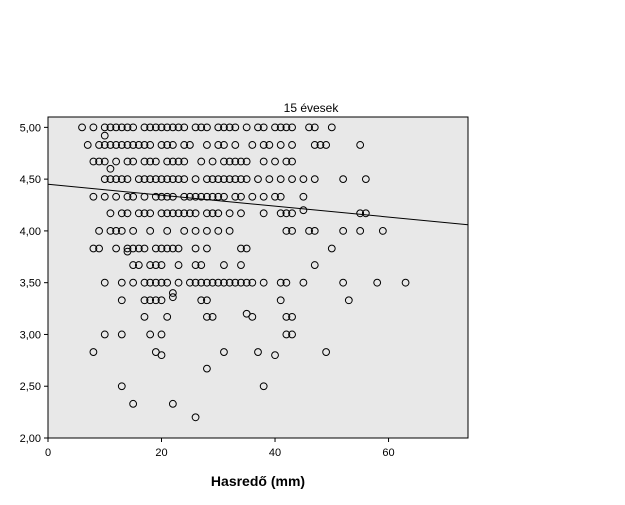 The width and height of the screenshot is (625, 505). I want to click on y-tick-label: 2,50, so click(30, 387).